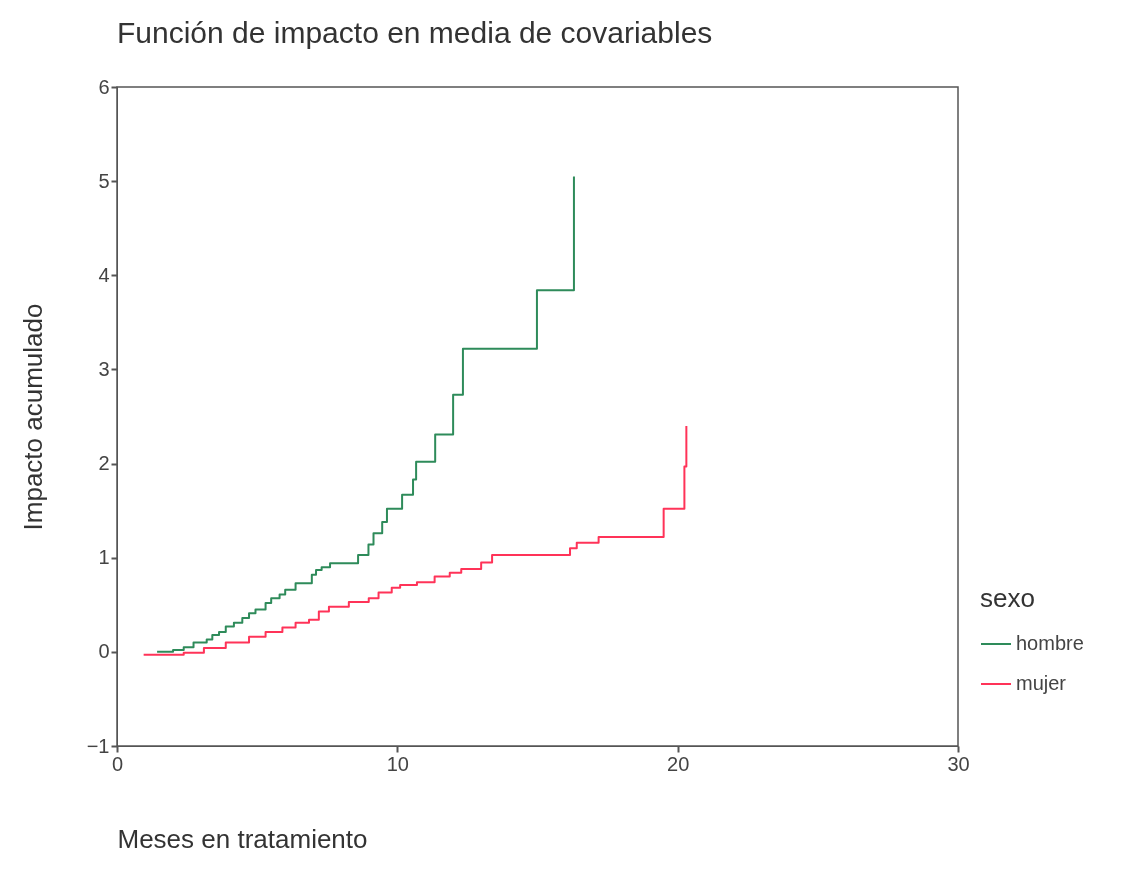 This screenshot has width=1136, height=877. What do you see at coordinates (104, 180) in the screenshot?
I see `y-tick-label: 5` at bounding box center [104, 180].